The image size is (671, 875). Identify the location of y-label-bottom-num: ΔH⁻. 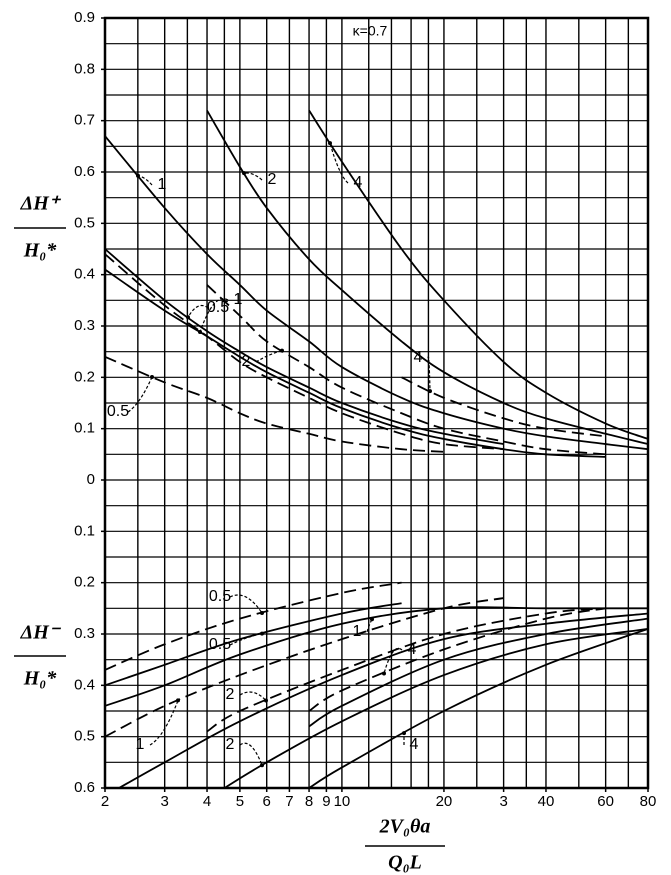
(41, 633).